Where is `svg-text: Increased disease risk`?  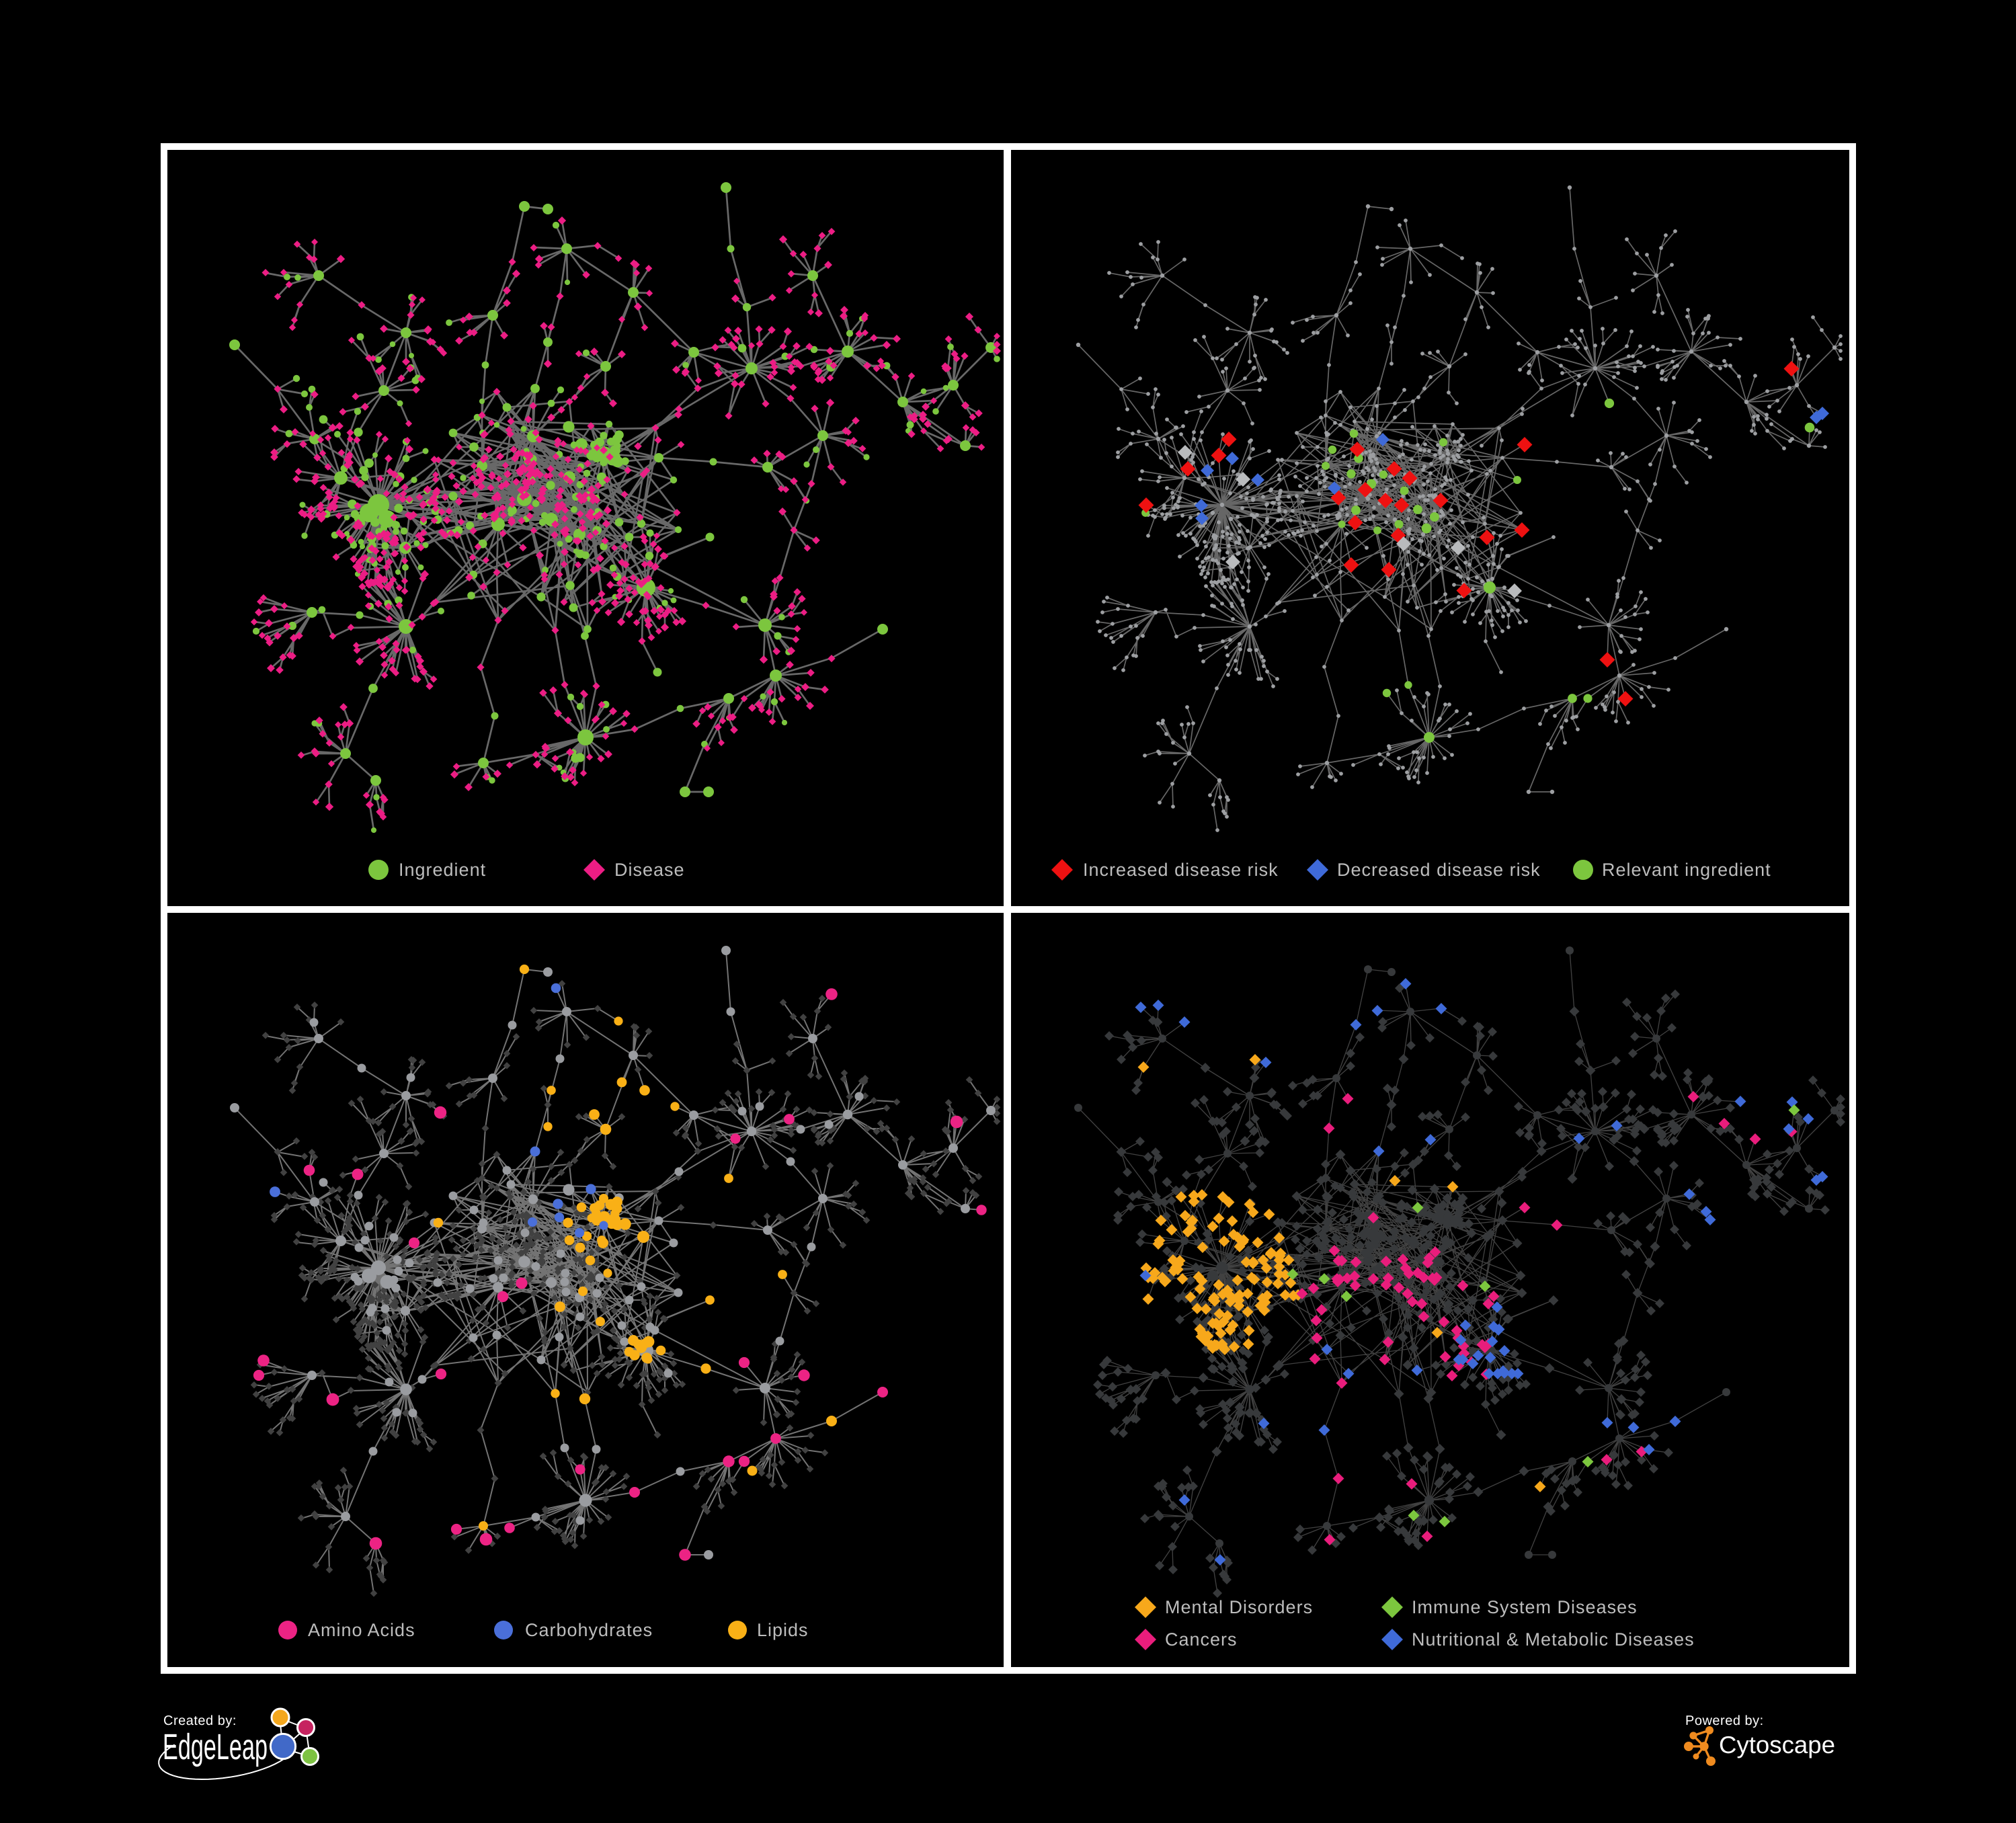
svg-text: Increased disease risk is located at coordinates (1181, 870).